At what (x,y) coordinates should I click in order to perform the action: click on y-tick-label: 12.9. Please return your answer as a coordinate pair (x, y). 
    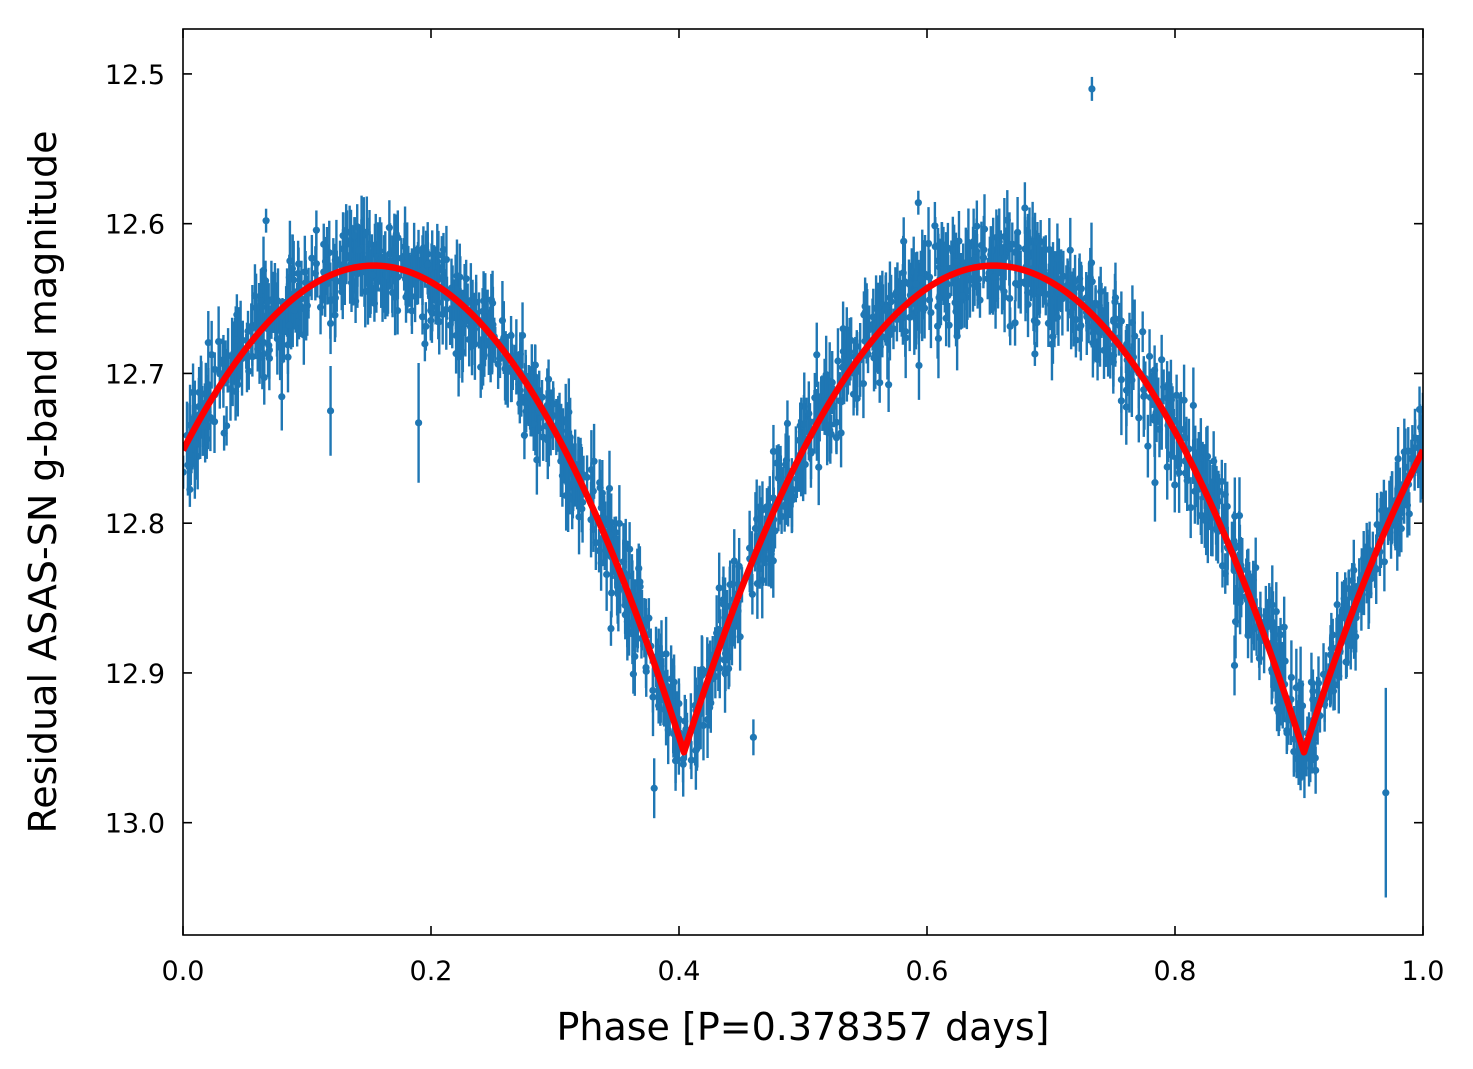
    Looking at the image, I should click on (135, 674).